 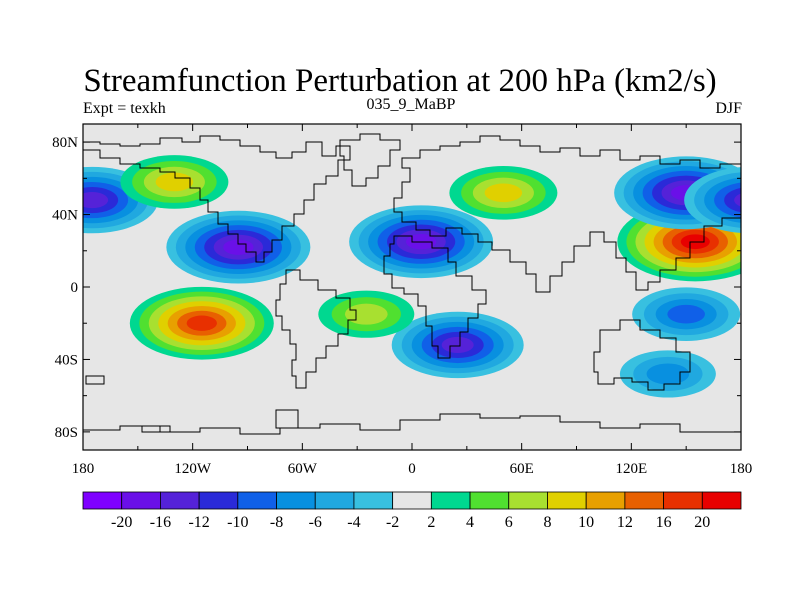 I want to click on y-tick-label: 0, so click(x=75, y=288).